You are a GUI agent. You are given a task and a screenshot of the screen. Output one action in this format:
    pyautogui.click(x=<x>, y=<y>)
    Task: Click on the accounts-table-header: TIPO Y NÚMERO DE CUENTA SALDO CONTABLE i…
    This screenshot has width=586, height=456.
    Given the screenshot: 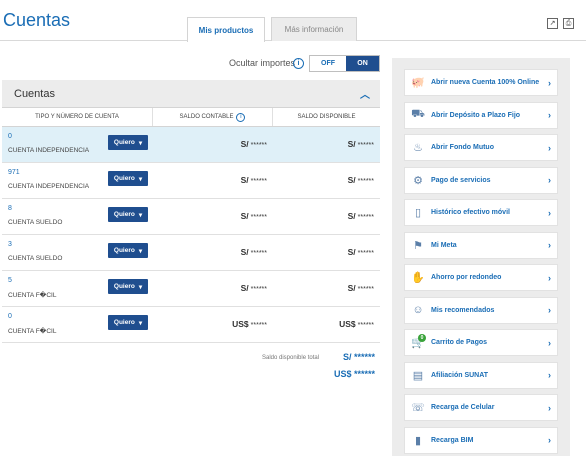 What is the action you would take?
    pyautogui.click(x=191, y=117)
    